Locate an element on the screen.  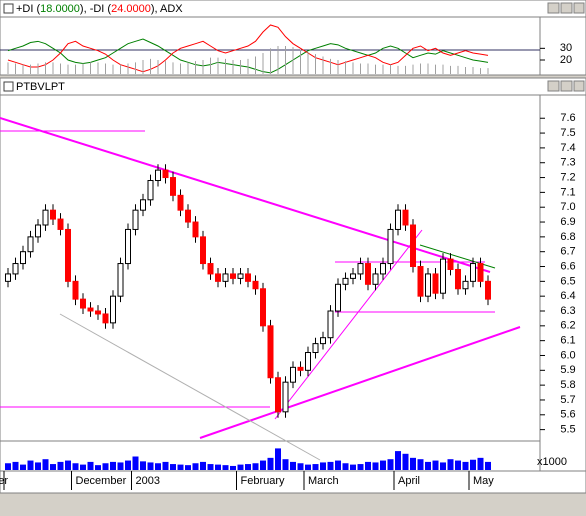
y-tick-label: 6.0 is located at coordinates (567, 355).